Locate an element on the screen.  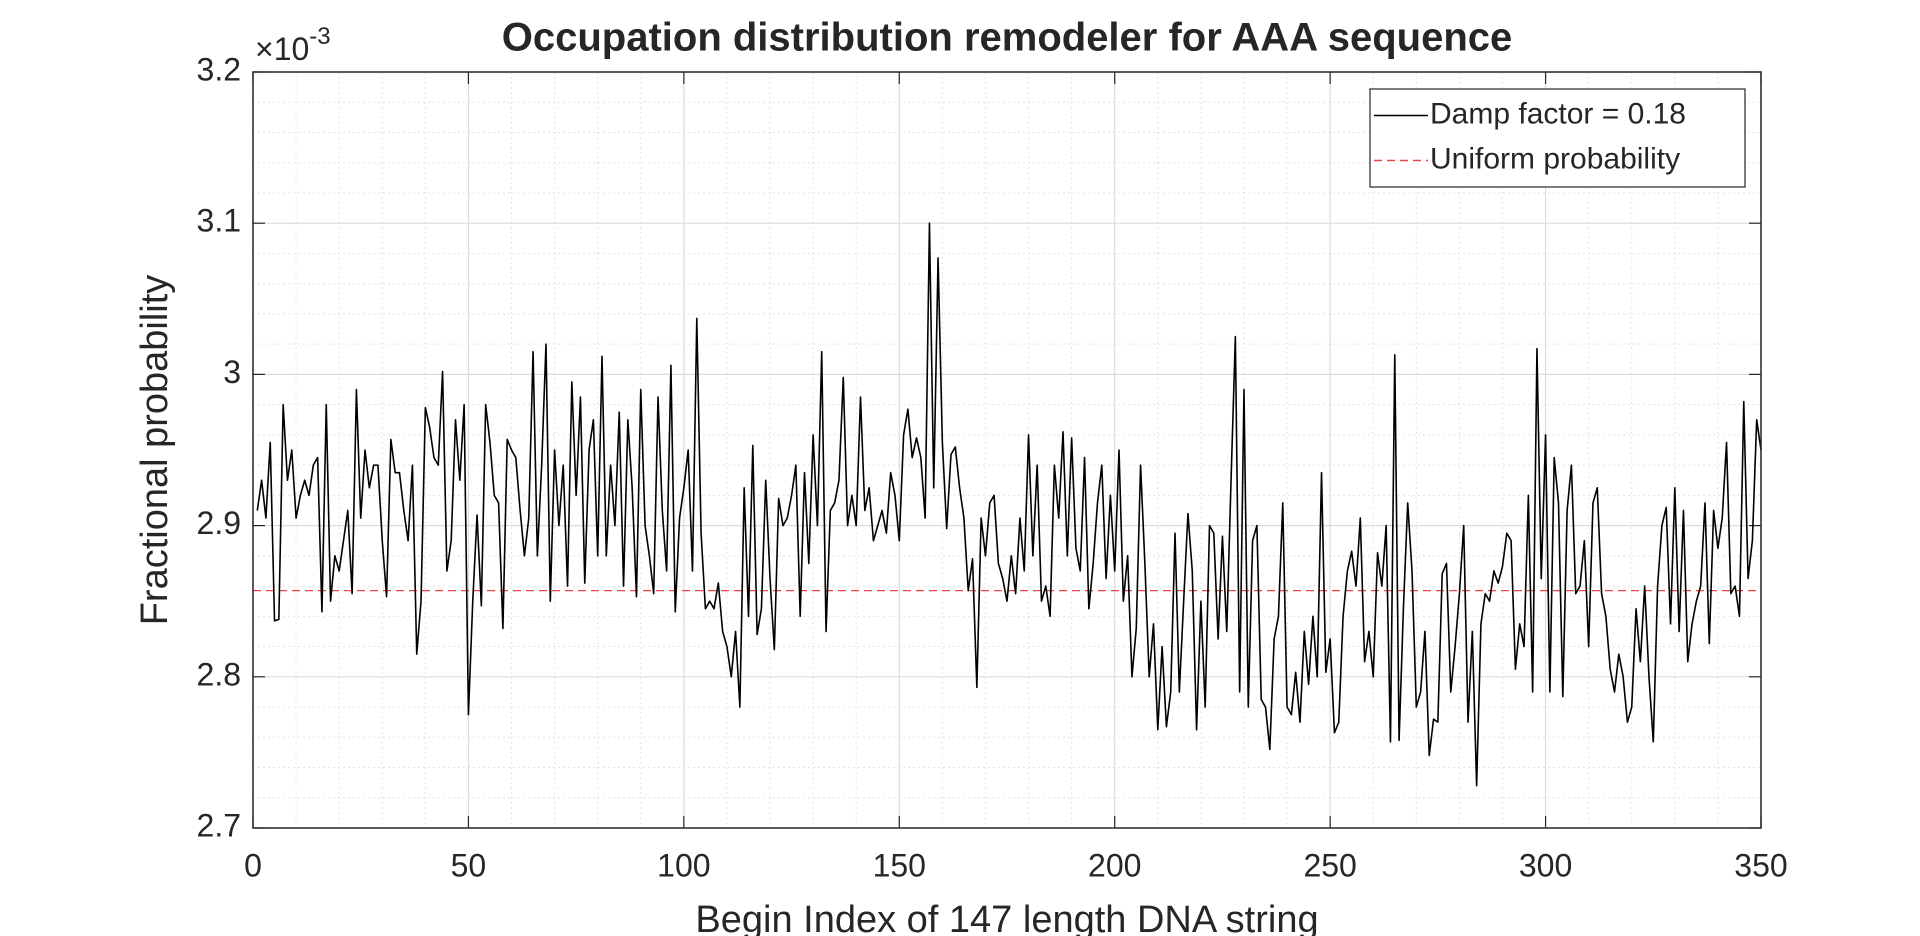
legend-label: Damp factor = 0.18 is located at coordinates (1558, 113).